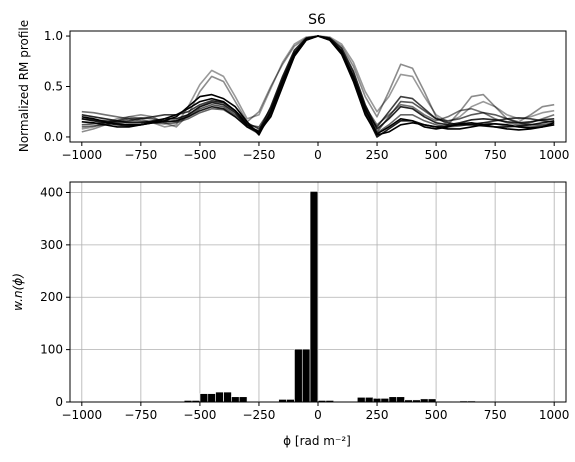 The image size is (575, 462). What do you see at coordinates (53, 36) in the screenshot?
I see `top-y-tick-label: 1.0` at bounding box center [53, 36].